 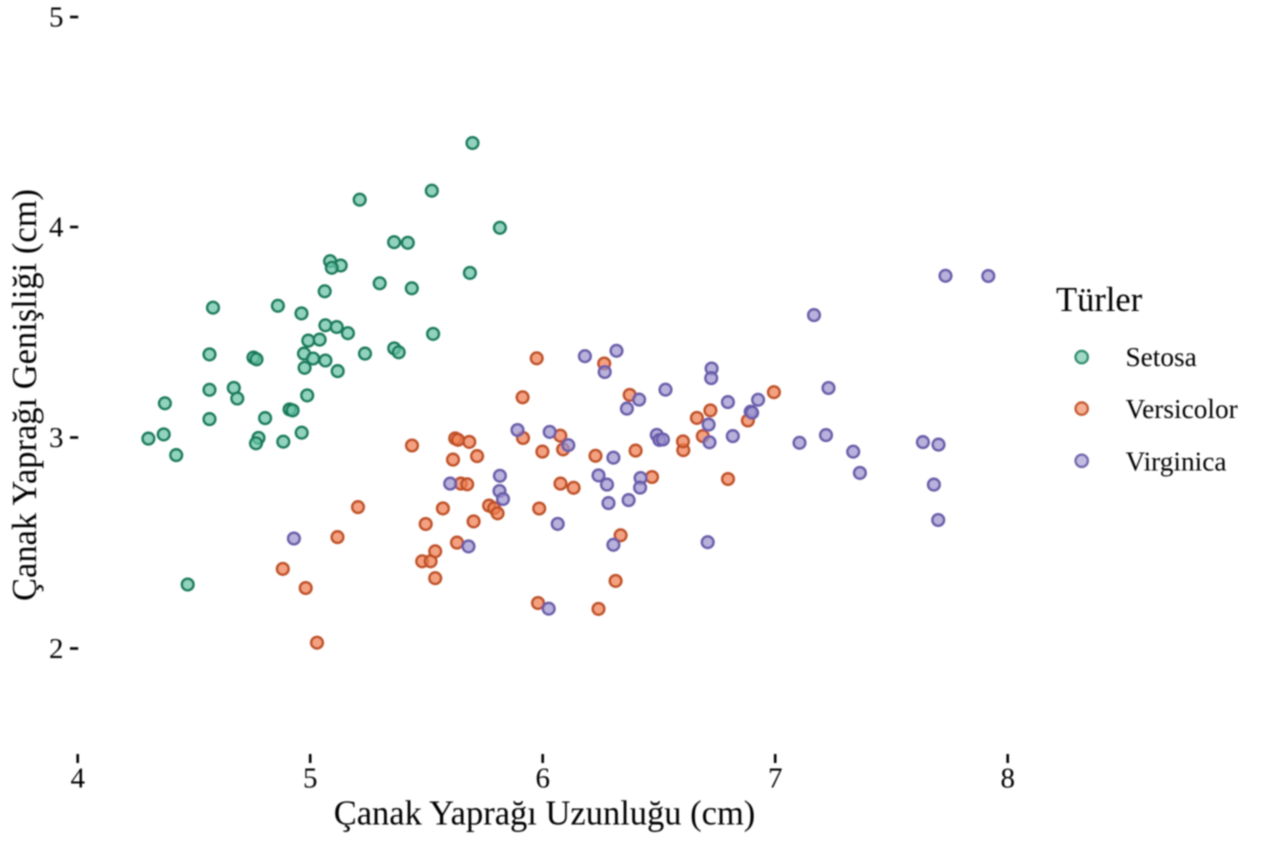 What do you see at coordinates (56, 438) in the screenshot?
I see `svg-text: 3` at bounding box center [56, 438].